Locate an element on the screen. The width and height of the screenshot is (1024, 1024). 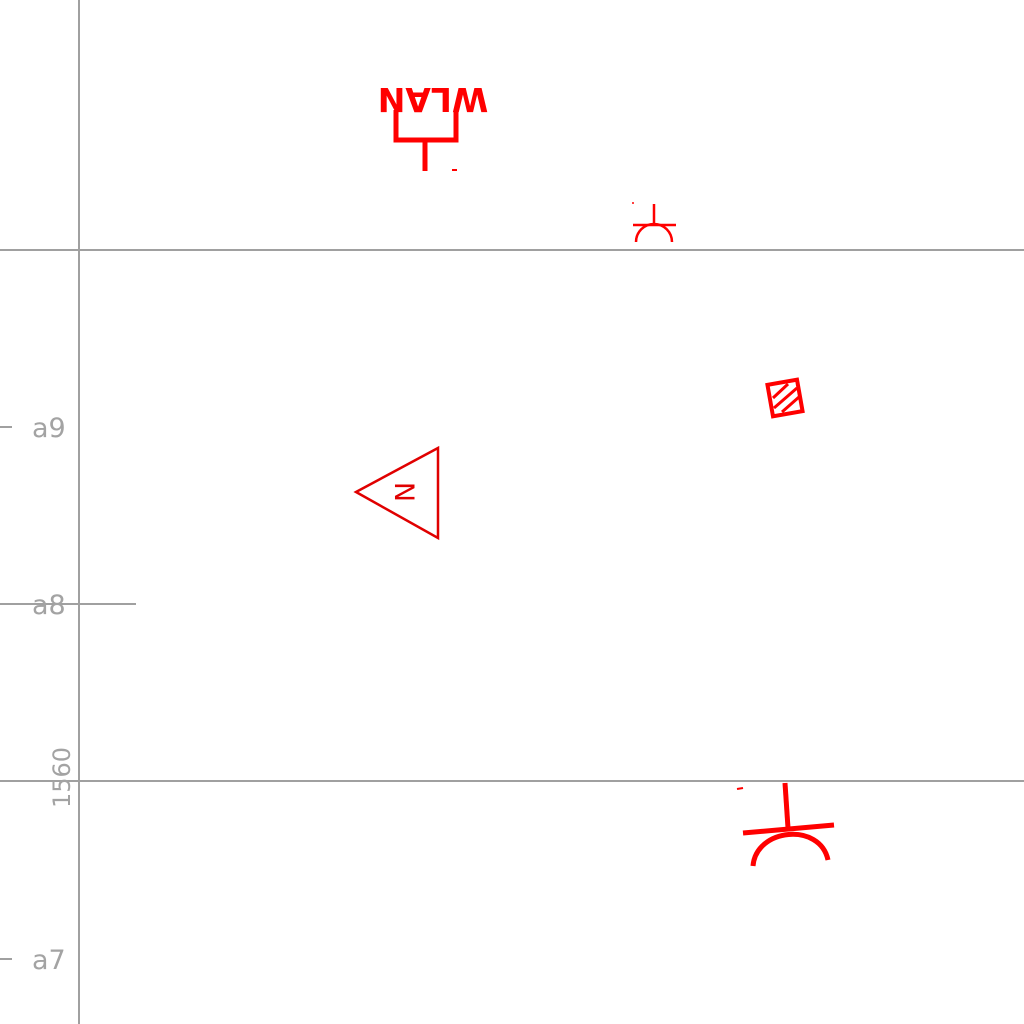
triangle-label: N is located at coordinates (403, 492).